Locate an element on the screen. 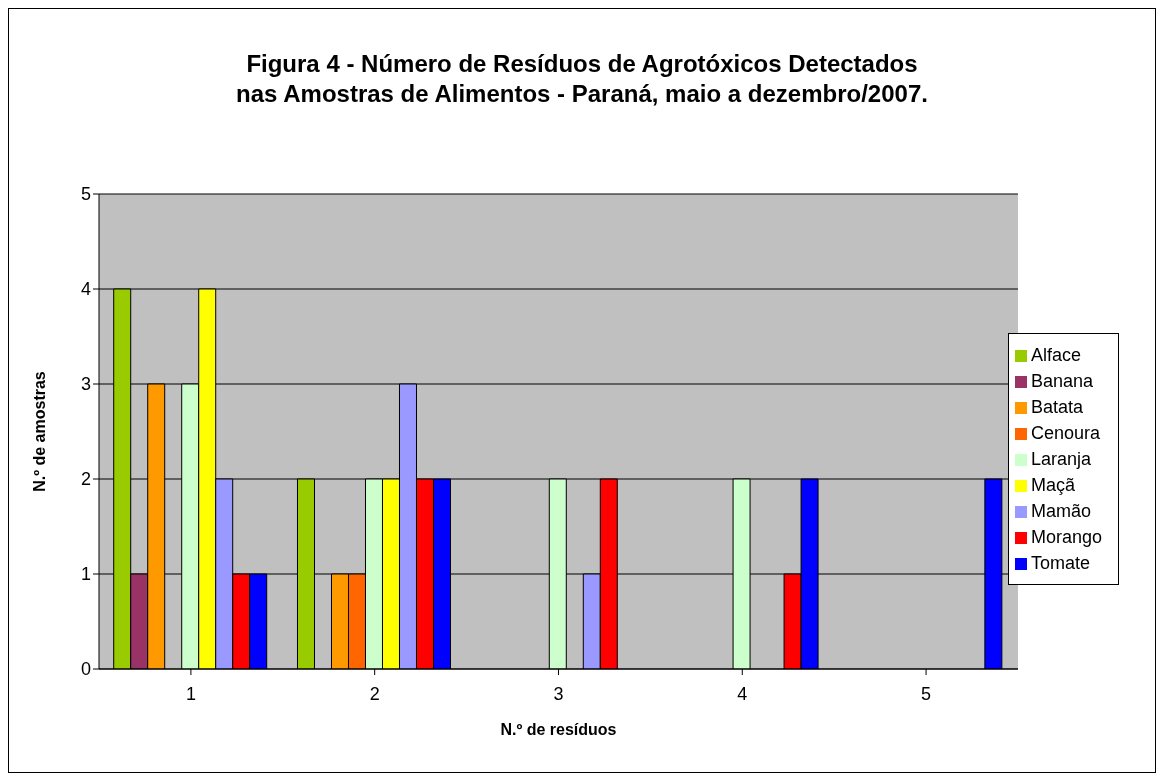  x-axis-title: N.º de resíduos is located at coordinates (558, 729).